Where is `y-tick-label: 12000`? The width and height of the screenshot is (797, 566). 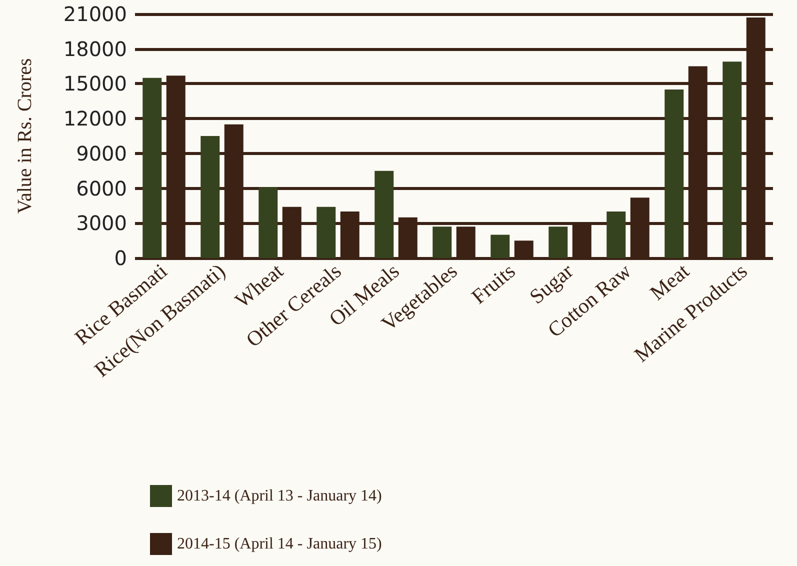
y-tick-label: 12000 is located at coordinates (95, 118).